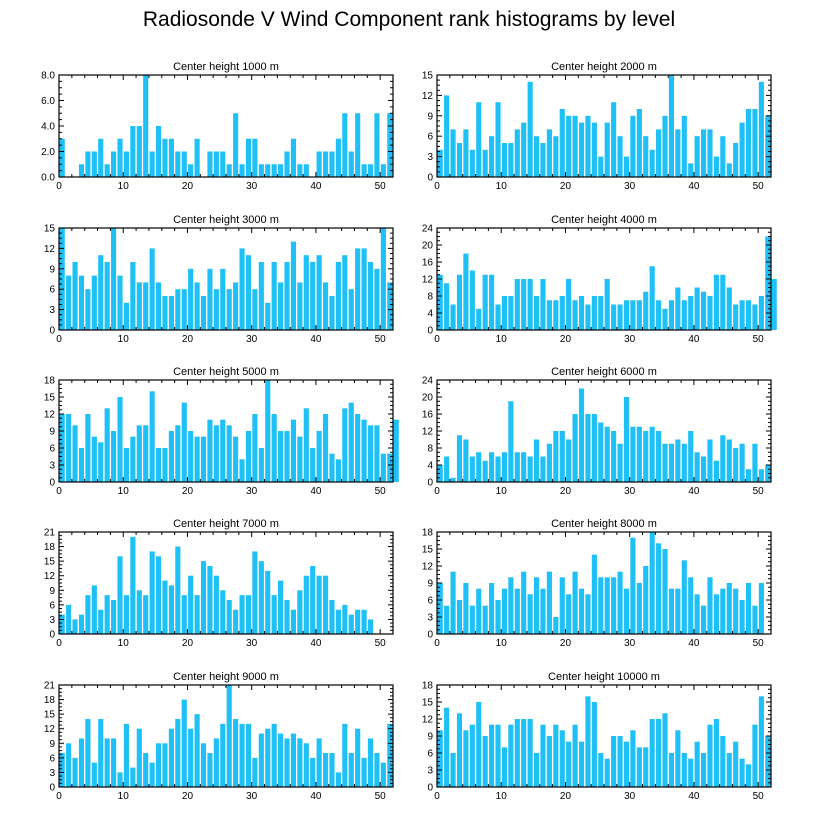 This screenshot has width=818, height=824. What do you see at coordinates (428, 686) in the screenshot?
I see `y-tick-label: 18` at bounding box center [428, 686].